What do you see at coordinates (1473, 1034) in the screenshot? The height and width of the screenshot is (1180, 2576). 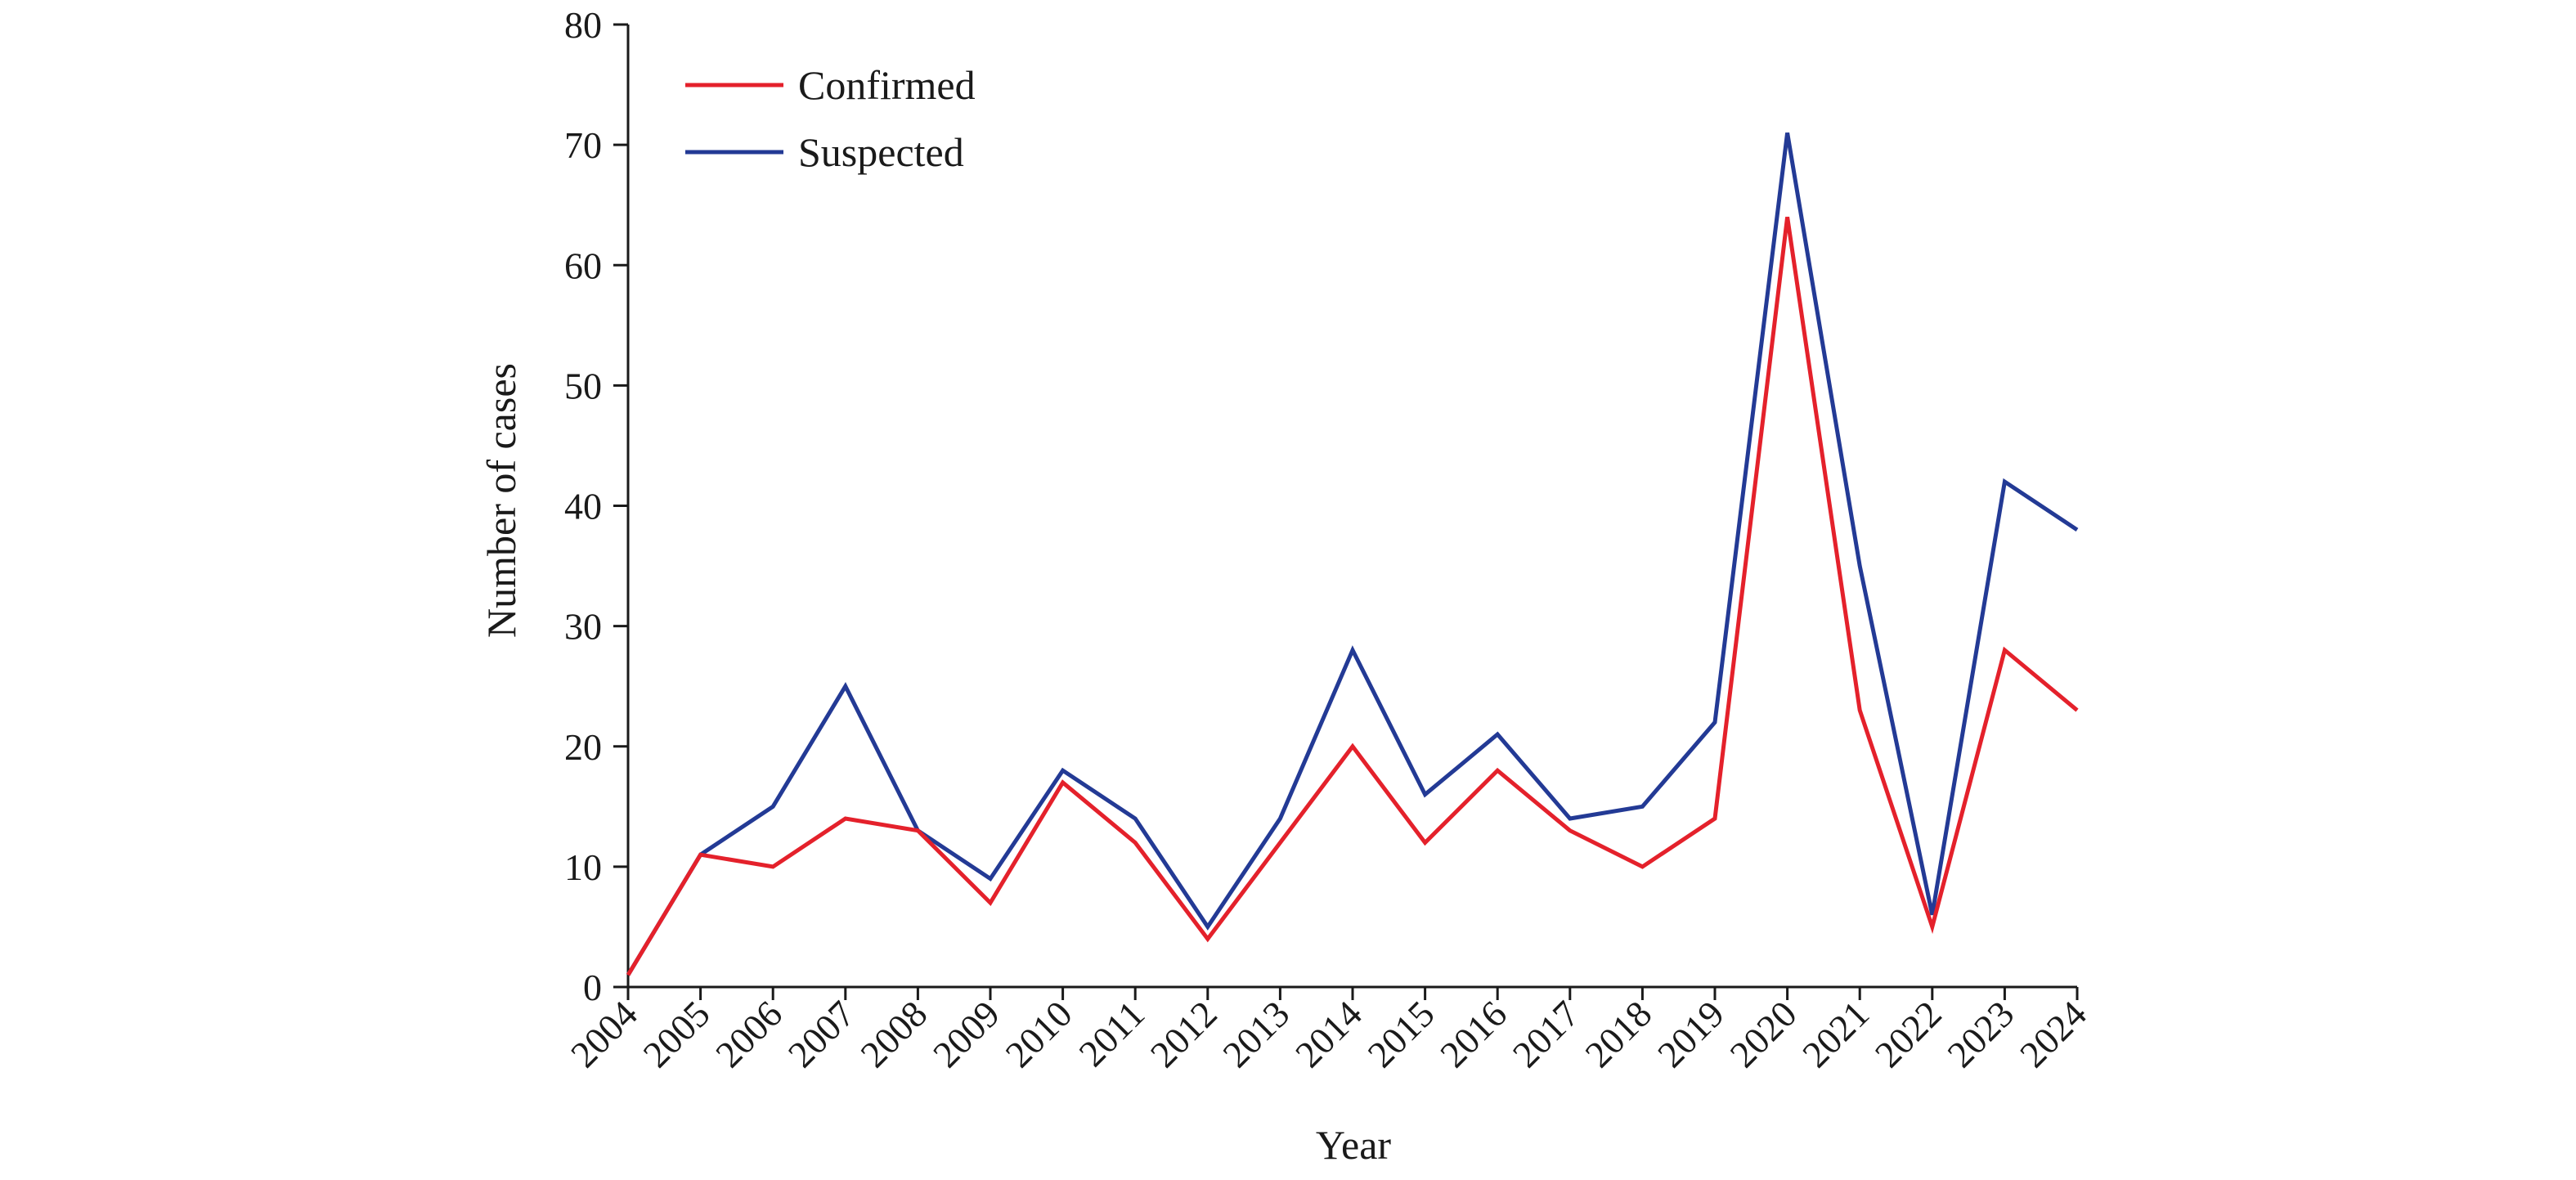 I see `x-tick-label: 2016` at bounding box center [1473, 1034].